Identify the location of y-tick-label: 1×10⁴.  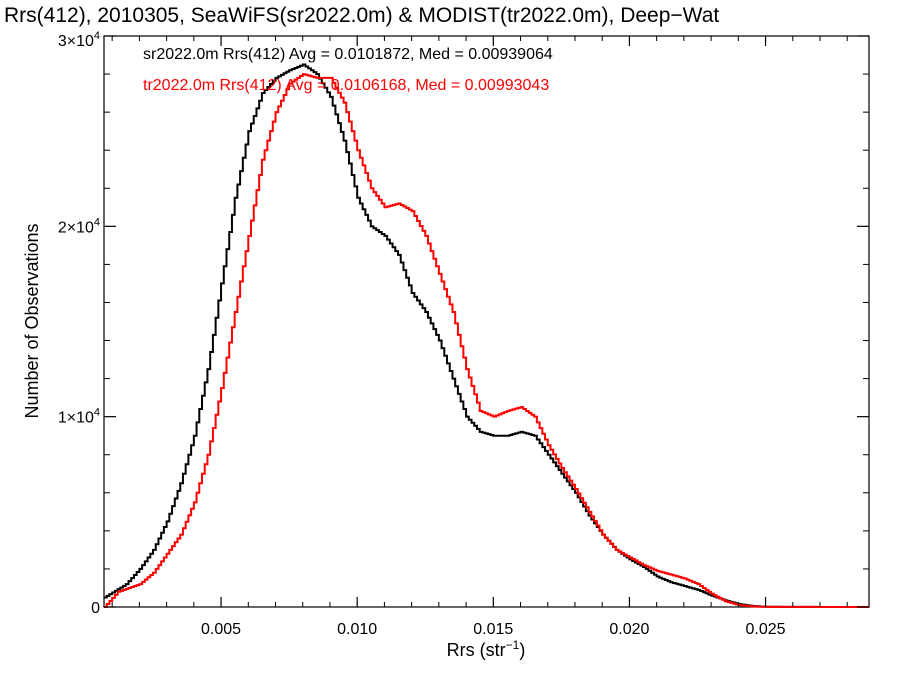
(79, 417).